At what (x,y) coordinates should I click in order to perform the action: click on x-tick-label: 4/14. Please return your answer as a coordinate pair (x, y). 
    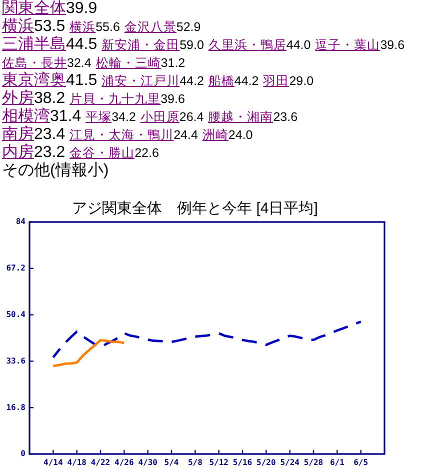
    Looking at the image, I should click on (53, 462).